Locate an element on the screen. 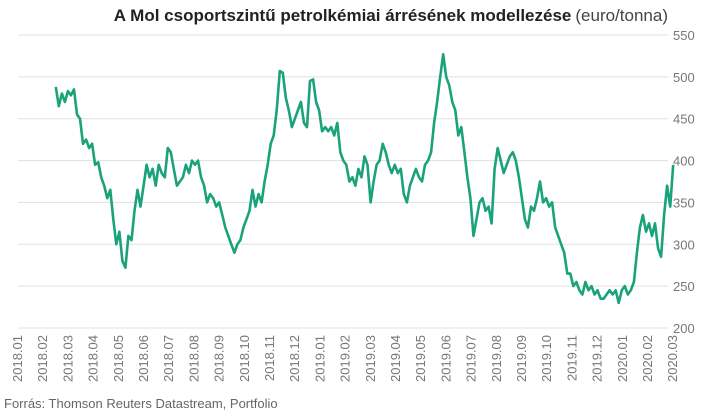 The height and width of the screenshot is (420, 718). x-tick-label: 2019.02 is located at coordinates (345, 358).